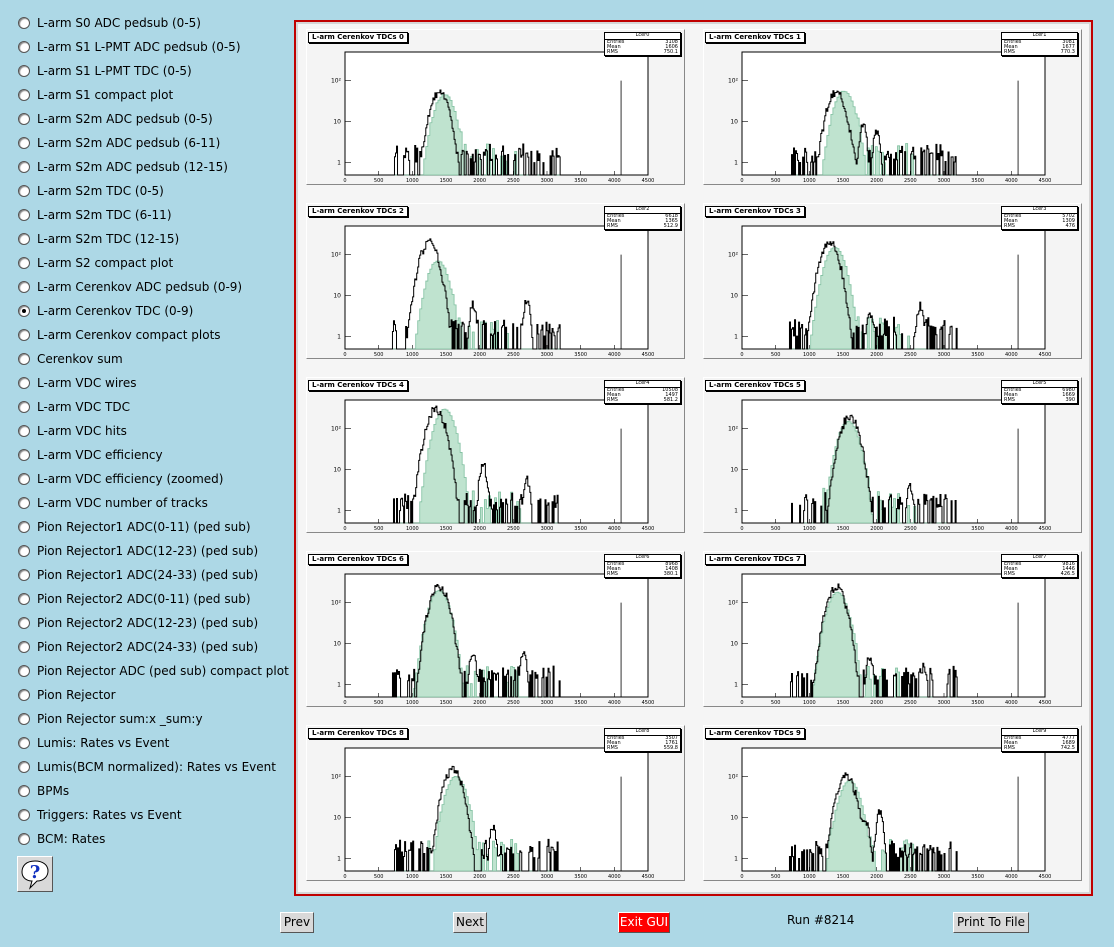 This screenshot has height=947, width=1114. I want to click on next-button: Next, so click(470, 922).